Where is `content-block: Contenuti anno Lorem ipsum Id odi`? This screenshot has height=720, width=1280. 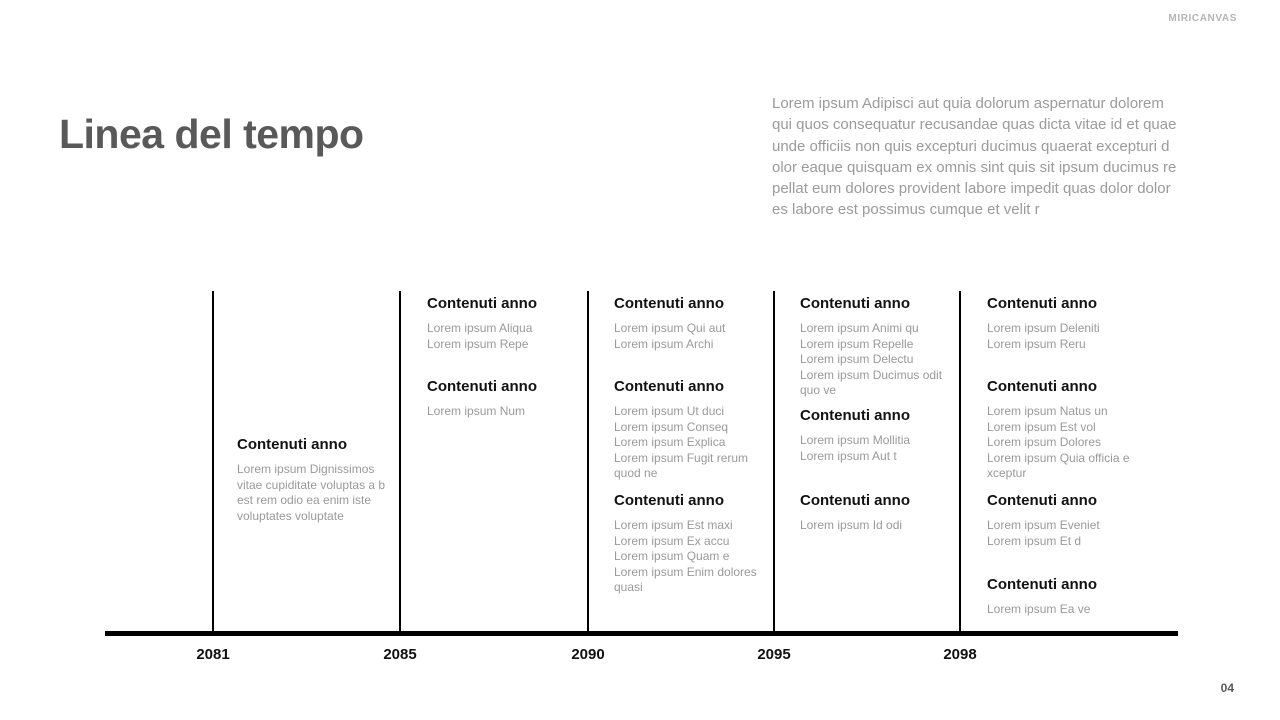 content-block: Contenuti anno Lorem ipsum Id odi is located at coordinates (875, 512).